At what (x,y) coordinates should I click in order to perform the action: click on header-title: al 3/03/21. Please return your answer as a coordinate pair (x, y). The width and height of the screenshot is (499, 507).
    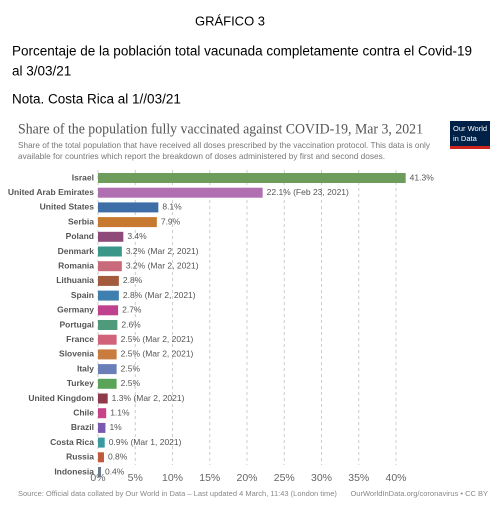
    Looking at the image, I should click on (41, 71).